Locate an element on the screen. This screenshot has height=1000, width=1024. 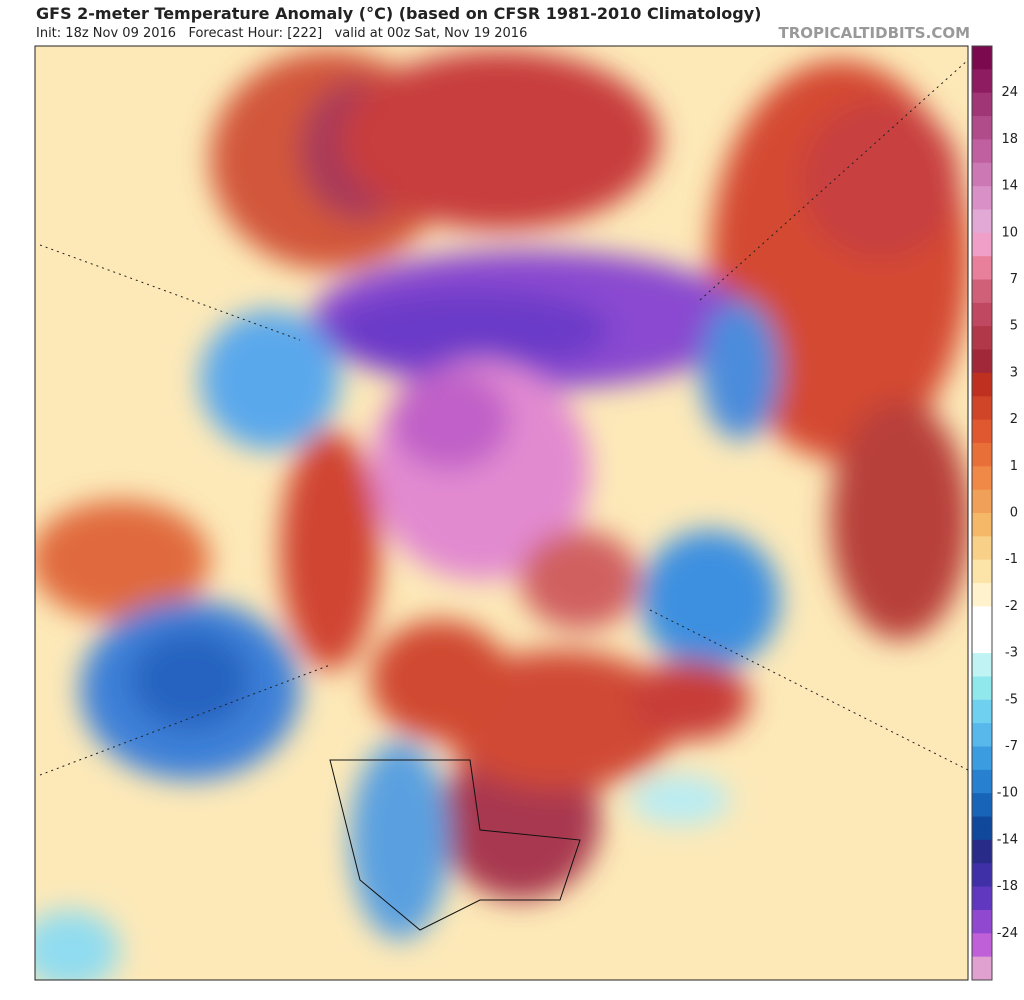
colorbar-label: 24 is located at coordinates (1009, 92).